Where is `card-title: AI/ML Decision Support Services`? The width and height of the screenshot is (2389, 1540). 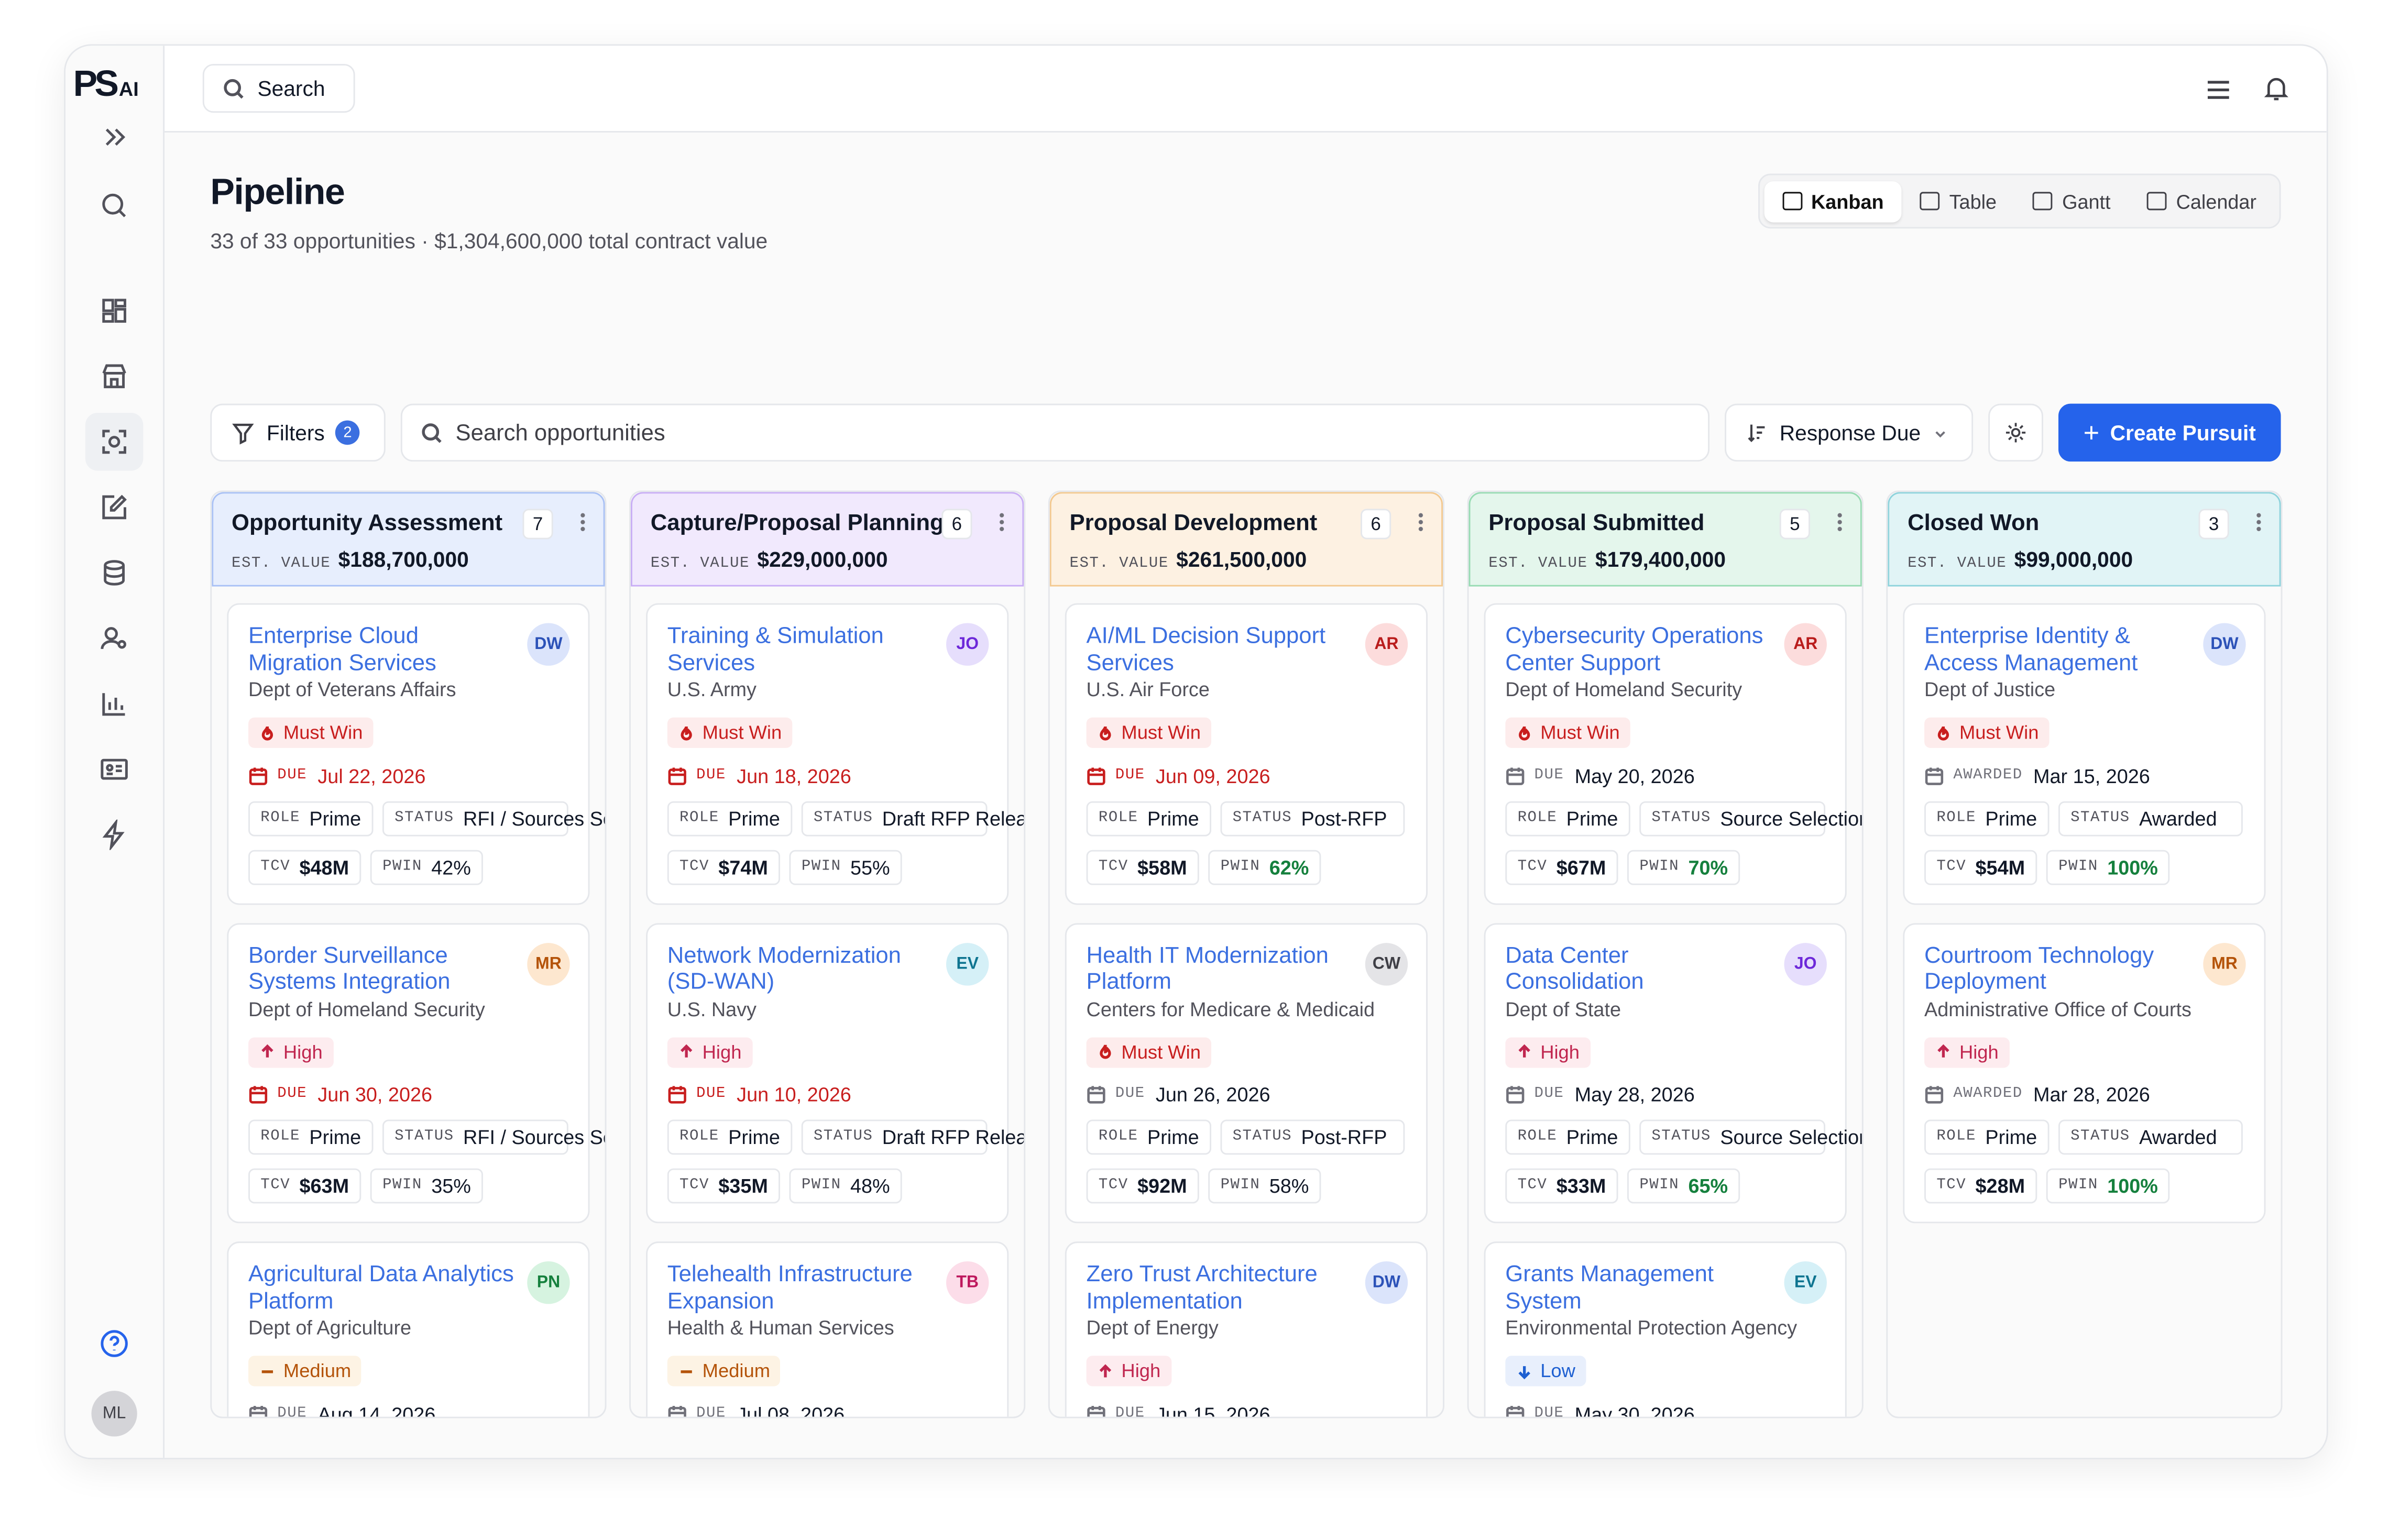 card-title: AI/ML Decision Support Services is located at coordinates (1206, 649).